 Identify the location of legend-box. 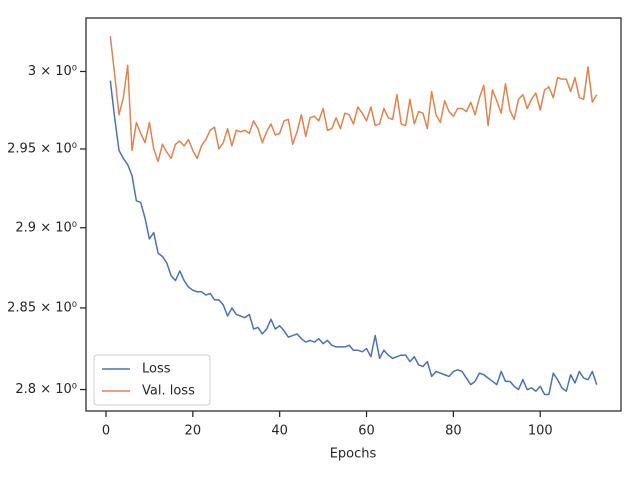
(152, 380).